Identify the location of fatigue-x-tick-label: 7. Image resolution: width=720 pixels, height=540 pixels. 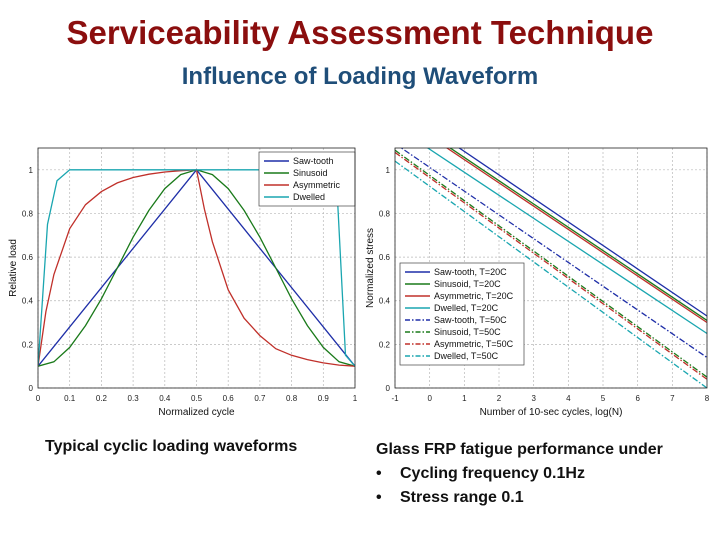
(672, 398).